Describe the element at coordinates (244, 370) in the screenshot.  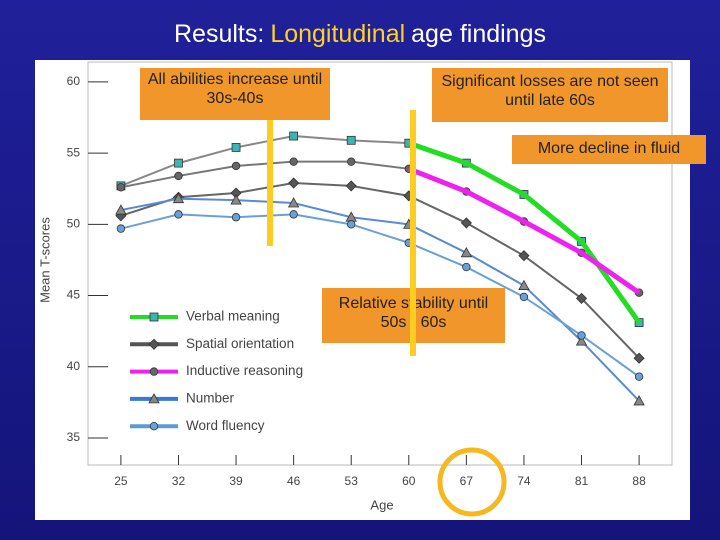
I see `legend-label: Inductive reasoning` at that location.